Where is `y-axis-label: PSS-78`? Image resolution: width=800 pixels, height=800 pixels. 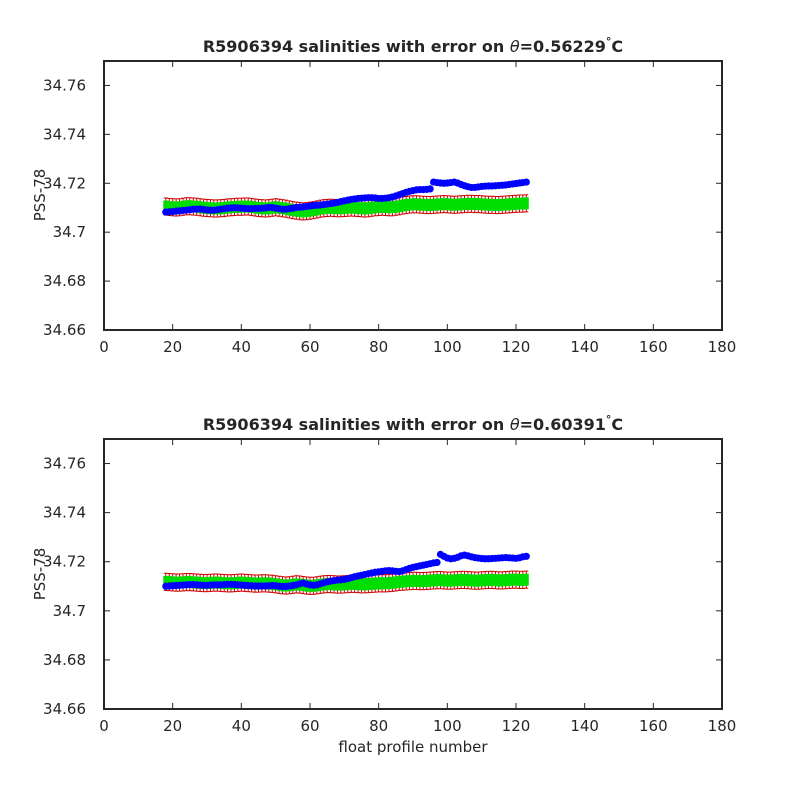 y-axis-label: PSS-78 is located at coordinates (40, 574).